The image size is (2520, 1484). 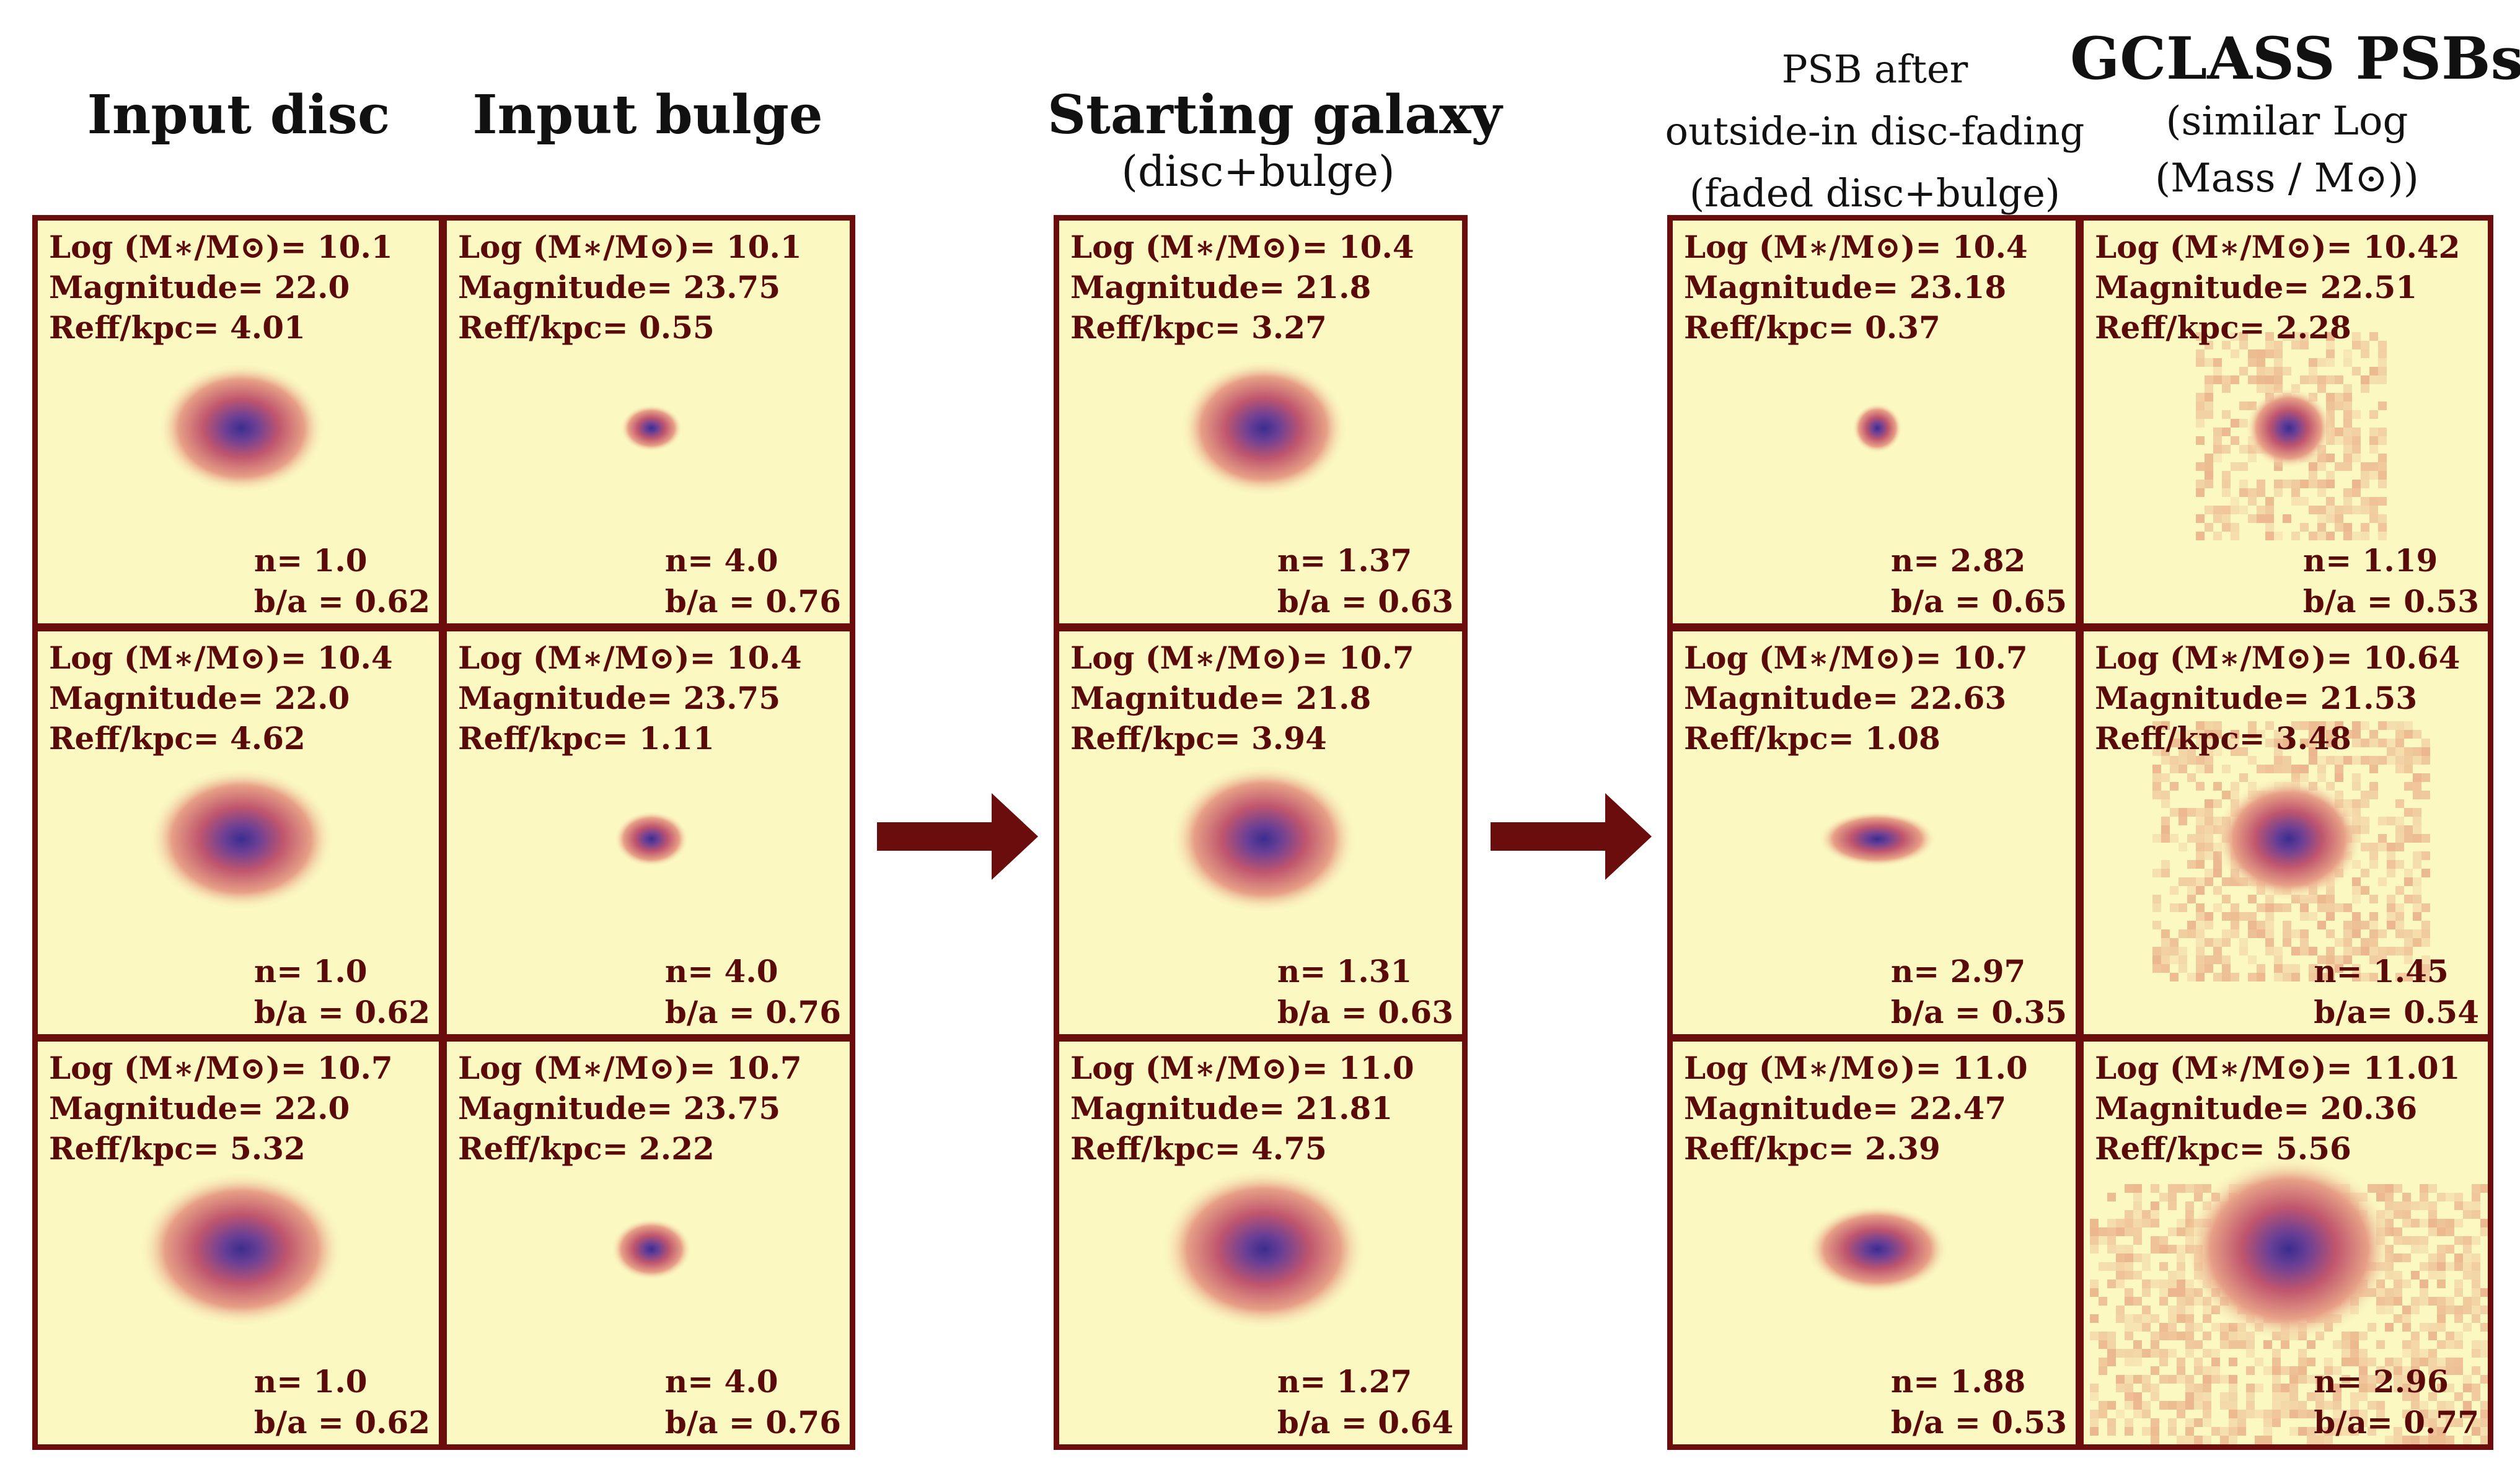 I want to click on axis-ratio-value: b/a = 0.64, so click(x=1365, y=1423).